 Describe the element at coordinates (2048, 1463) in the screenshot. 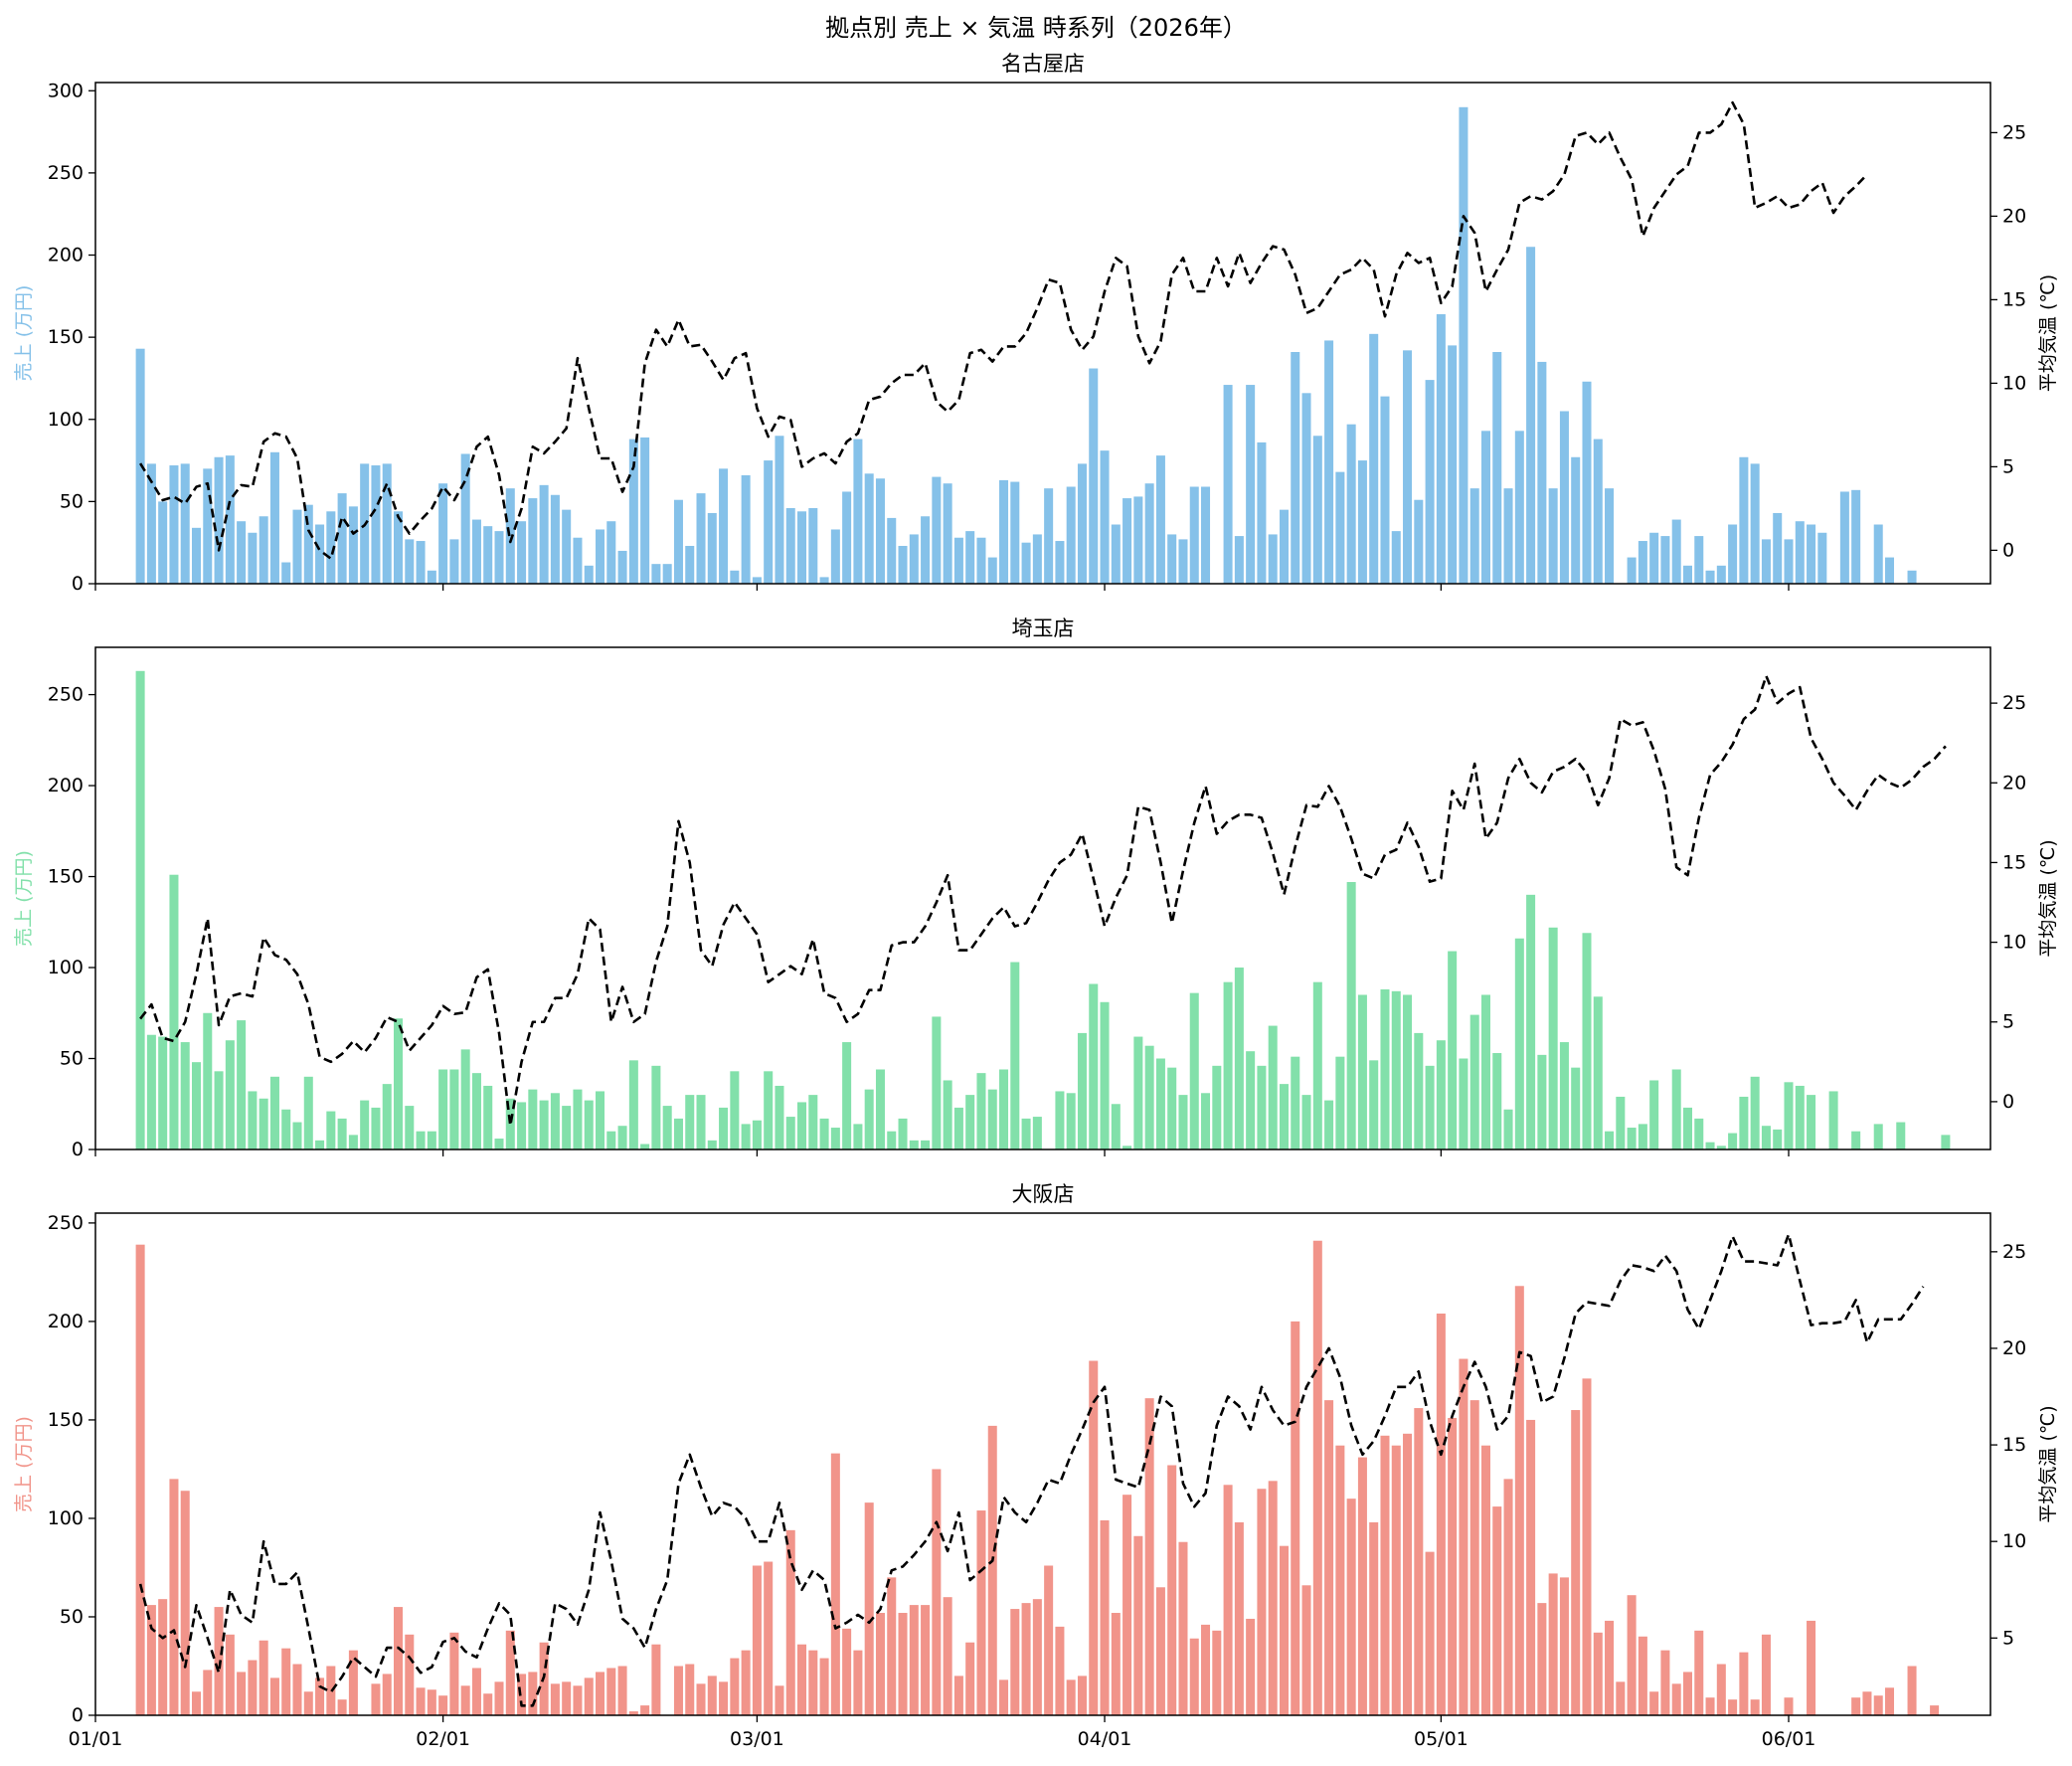

I see `y-right-axis-label: 平均気温 (℃)` at that location.